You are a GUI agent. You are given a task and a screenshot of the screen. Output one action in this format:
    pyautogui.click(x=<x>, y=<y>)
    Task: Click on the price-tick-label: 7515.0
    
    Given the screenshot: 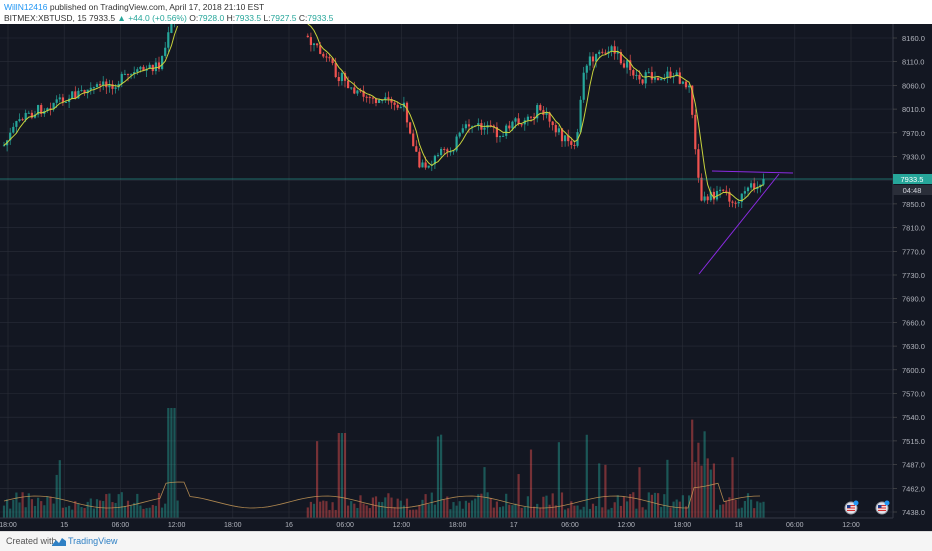 What is the action you would take?
    pyautogui.click(x=913, y=441)
    